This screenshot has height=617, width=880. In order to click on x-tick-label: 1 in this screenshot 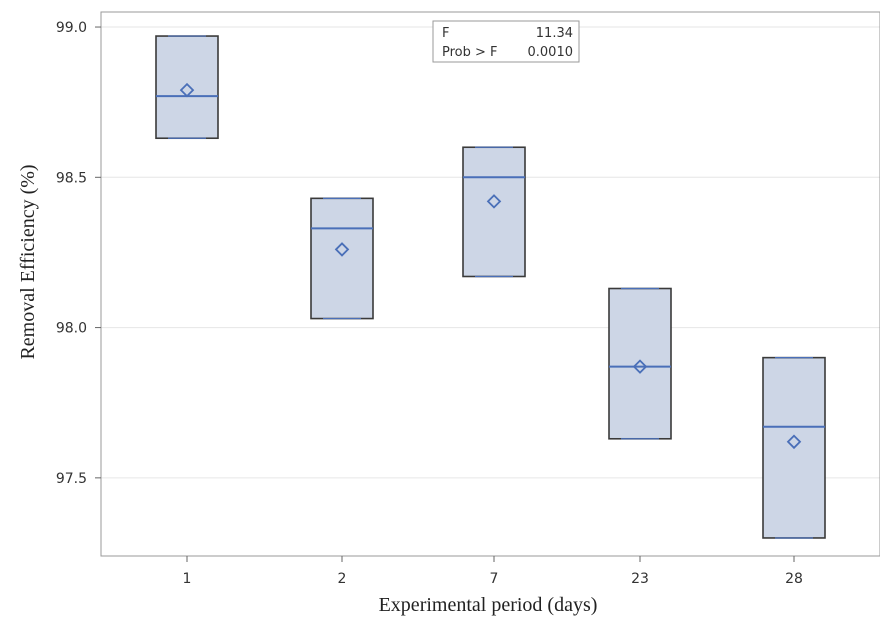, I will do `click(187, 579)`.